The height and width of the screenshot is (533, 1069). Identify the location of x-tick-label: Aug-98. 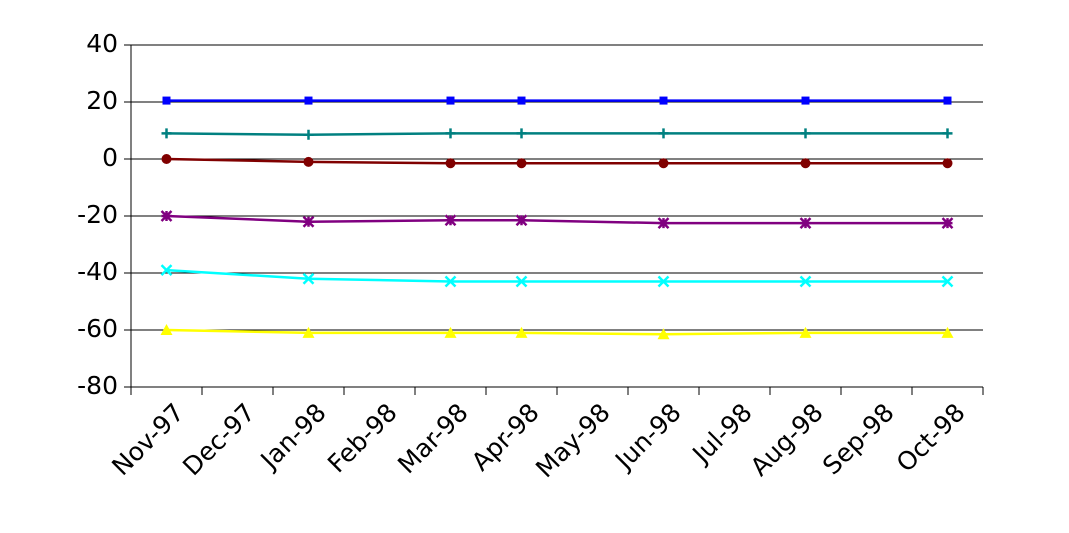
(787, 440).